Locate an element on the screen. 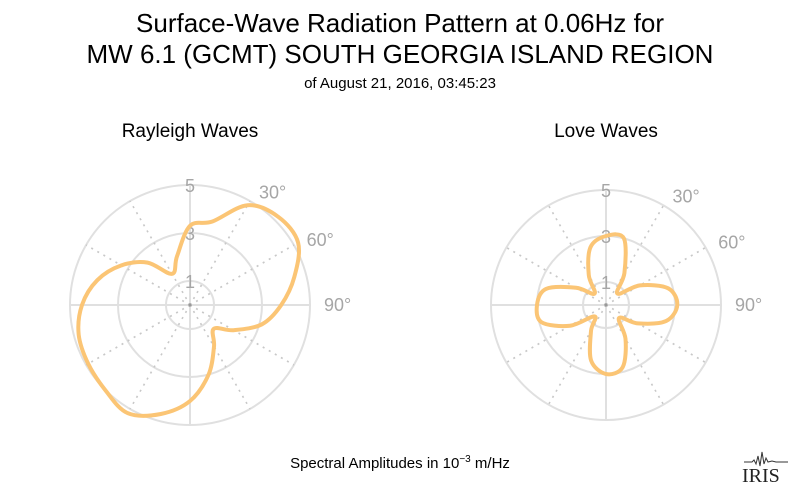 Image resolution: width=800 pixels, height=496 pixels. logo-text: IRIS is located at coordinates (761, 476).